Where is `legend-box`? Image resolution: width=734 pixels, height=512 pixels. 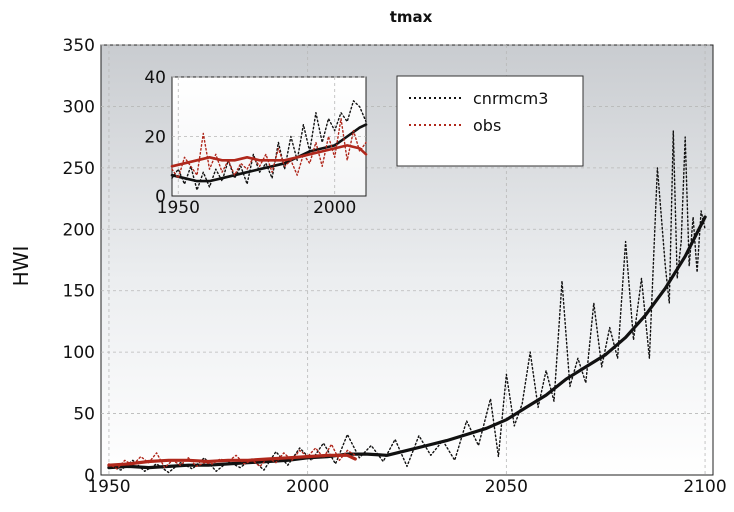
legend-box is located at coordinates (490, 121).